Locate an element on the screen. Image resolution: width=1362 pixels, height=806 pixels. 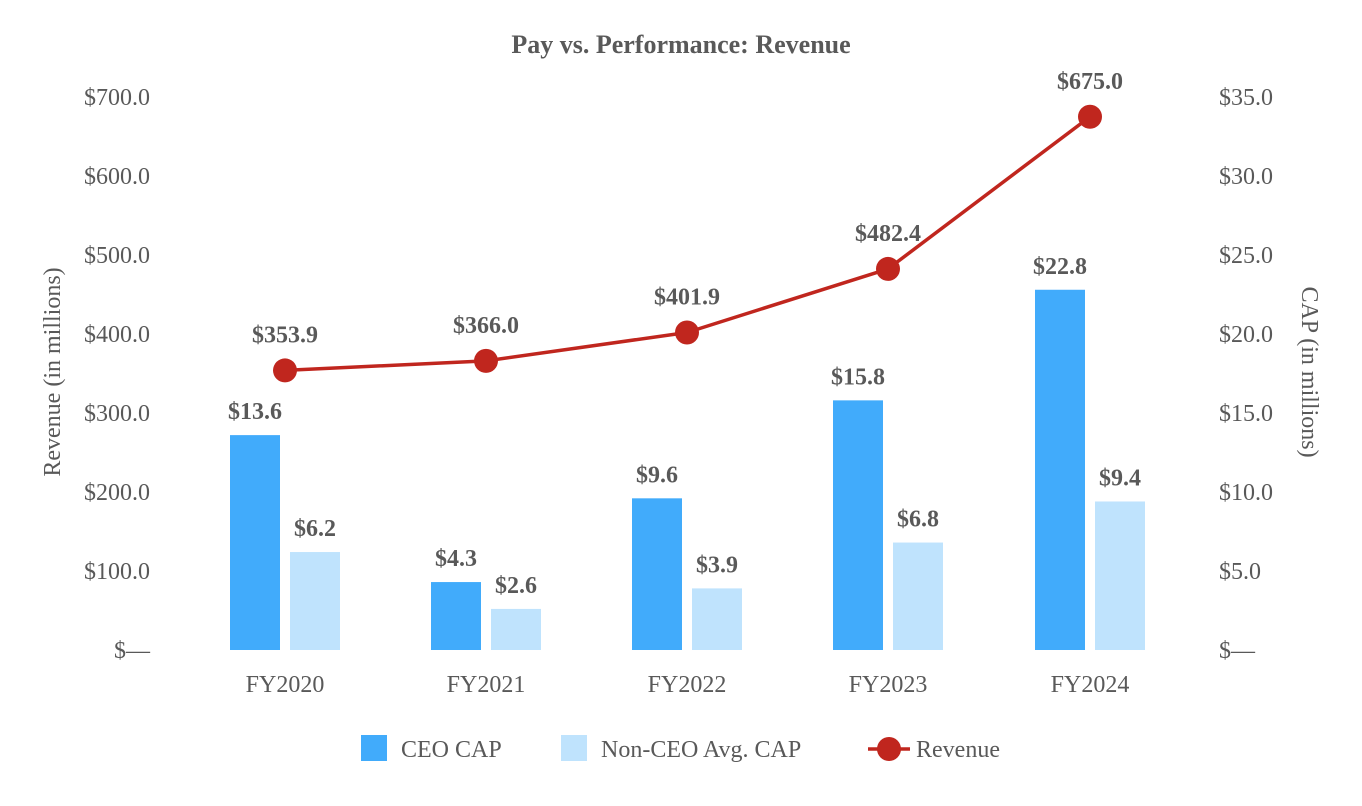
revenue-label: $401.9 is located at coordinates (687, 297).